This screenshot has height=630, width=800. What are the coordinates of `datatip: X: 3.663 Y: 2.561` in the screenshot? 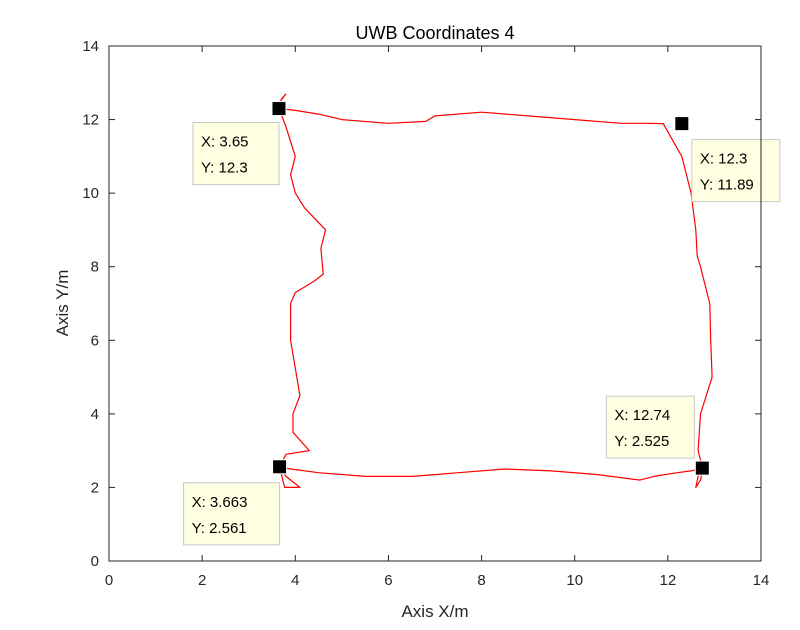 It's located at (235, 502).